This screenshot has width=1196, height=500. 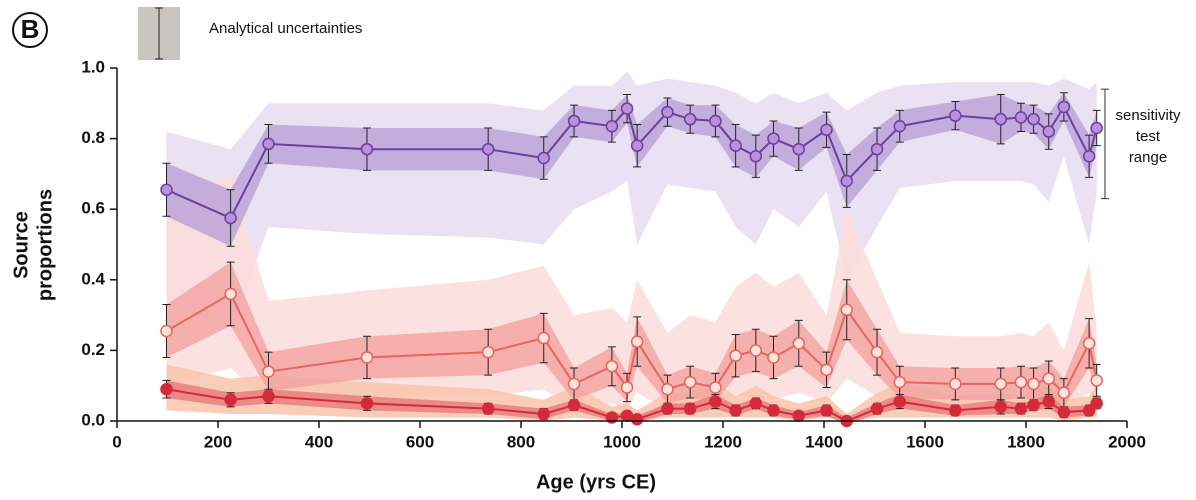 I want to click on x-tick-label: 1800, so click(x=1026, y=441).